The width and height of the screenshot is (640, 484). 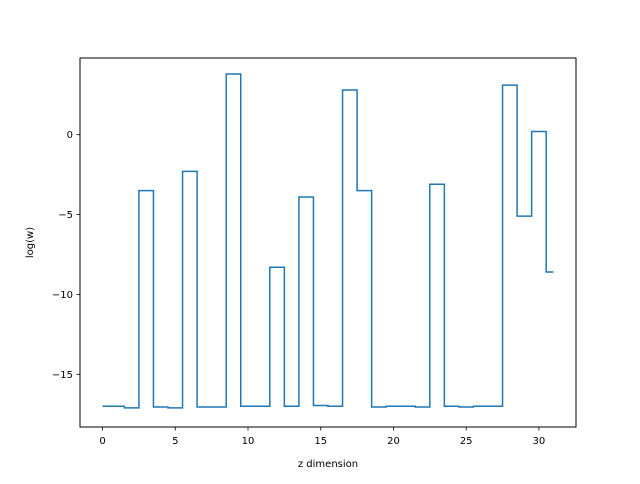 What do you see at coordinates (393, 441) in the screenshot?
I see `x-tick-label: 20` at bounding box center [393, 441].